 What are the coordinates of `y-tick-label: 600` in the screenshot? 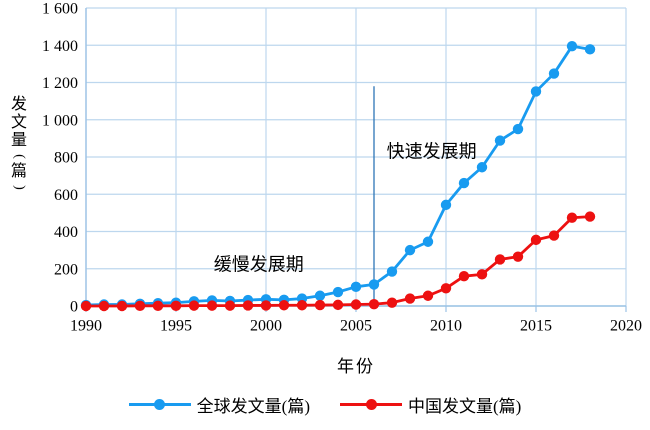 It's located at (66, 195).